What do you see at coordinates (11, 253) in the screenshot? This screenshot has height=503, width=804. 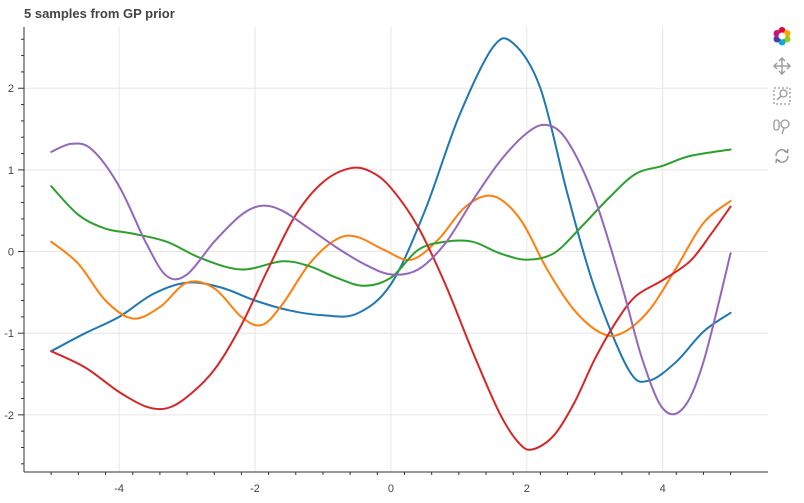 I see `y-tick-label: 0` at bounding box center [11, 253].